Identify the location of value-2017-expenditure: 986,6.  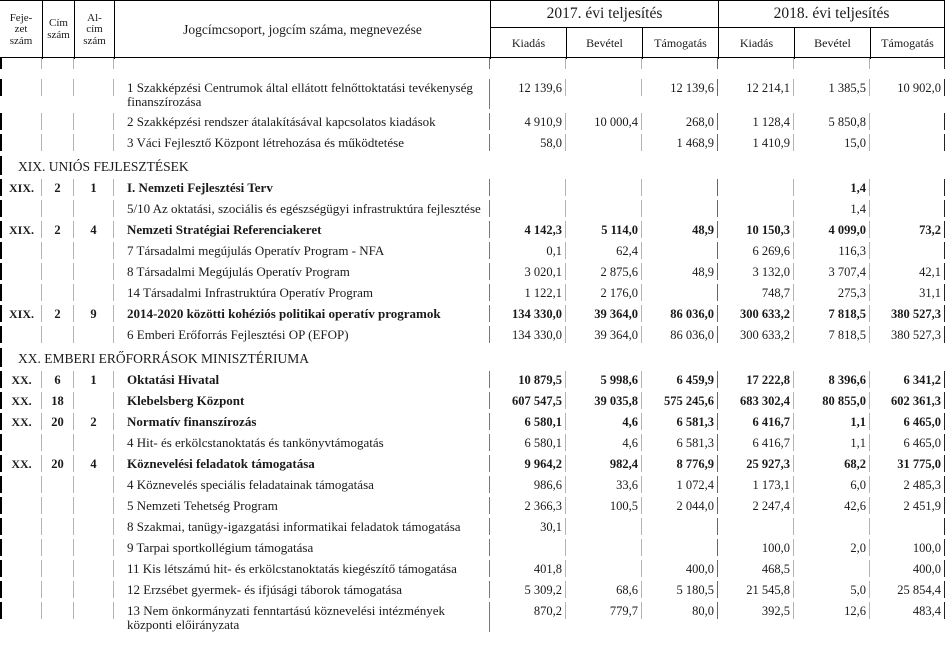
(528, 484).